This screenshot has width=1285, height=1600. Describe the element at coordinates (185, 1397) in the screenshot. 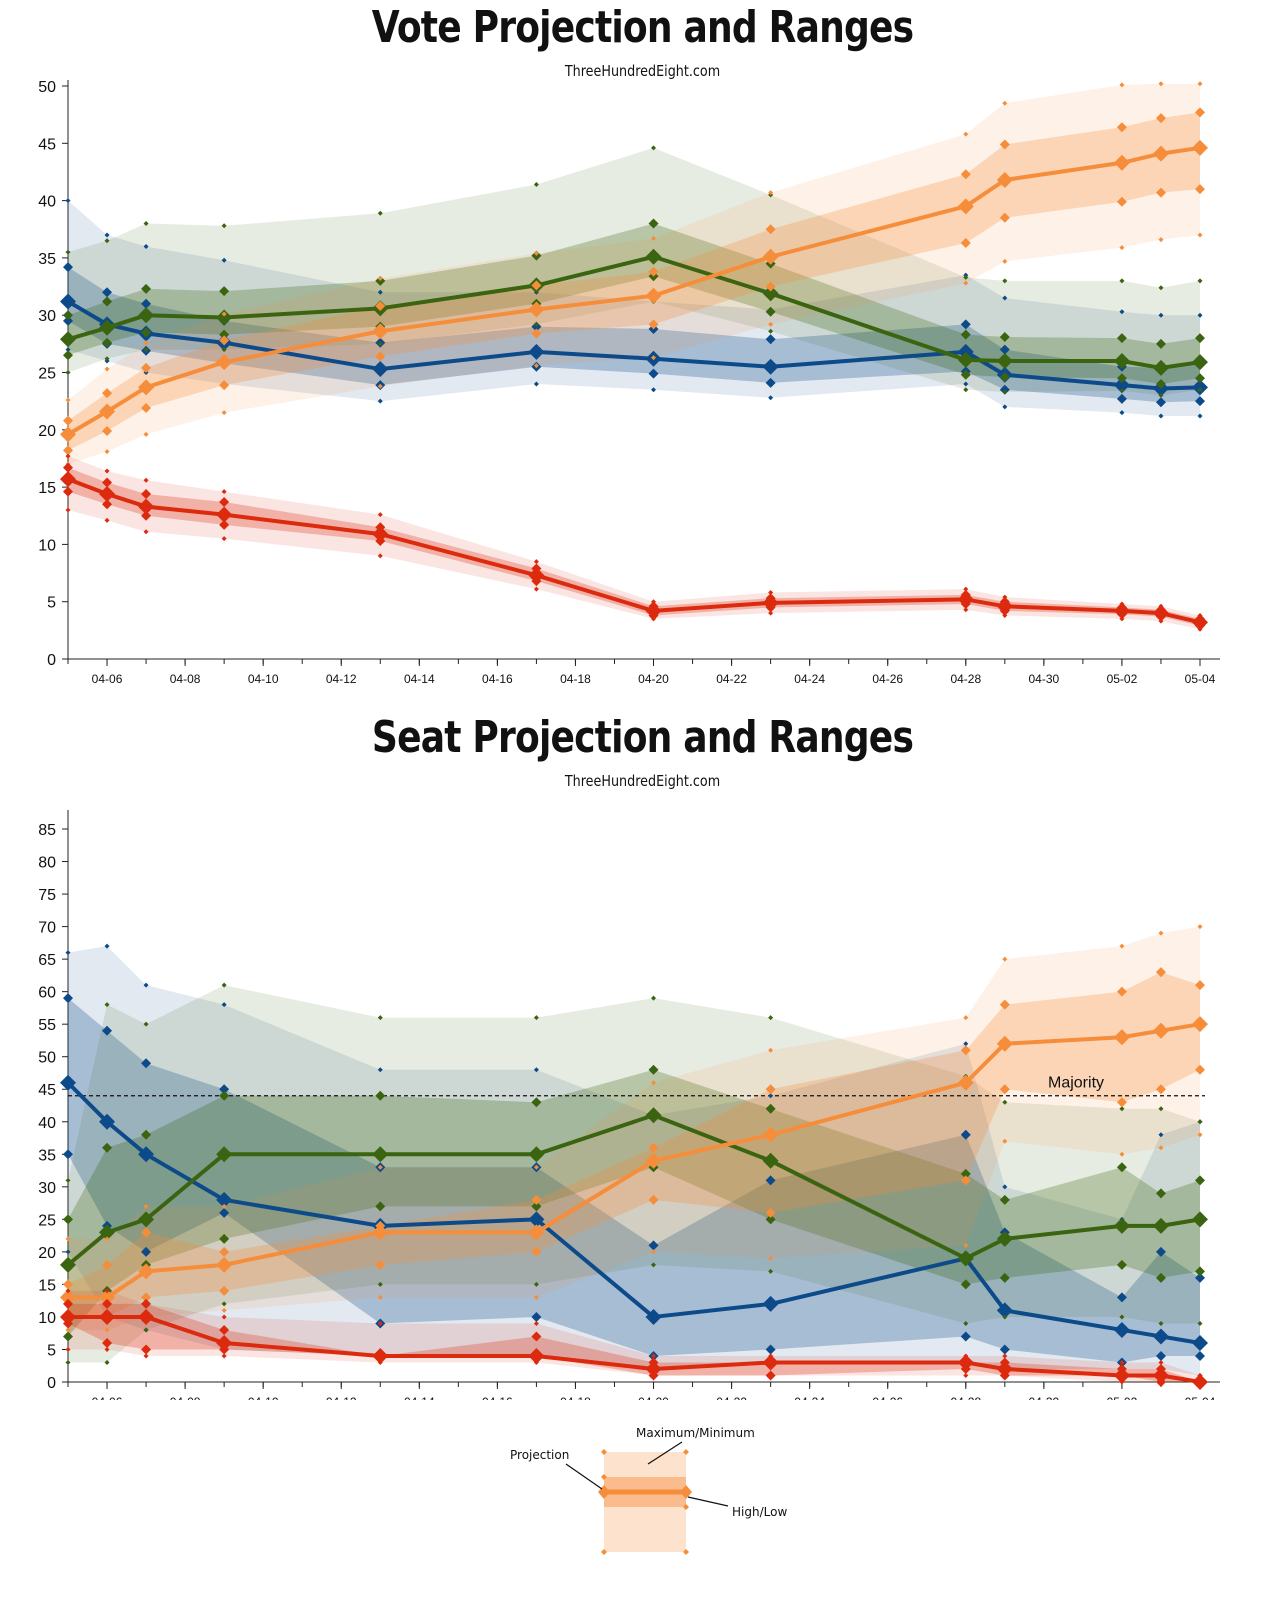

I see `seat-x-tick-label: 04-08` at that location.